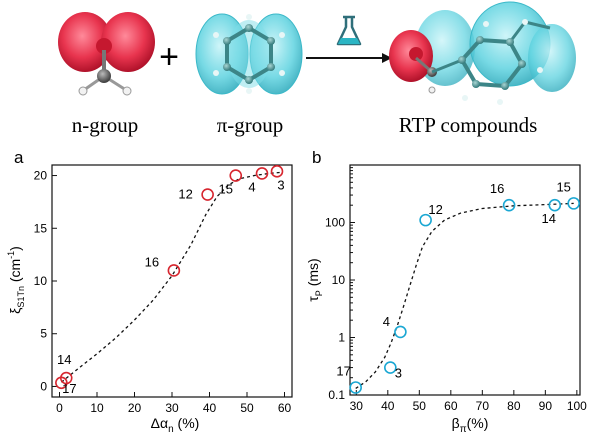 The height and width of the screenshot is (436, 600). What do you see at coordinates (105, 125) in the screenshot?
I see `n-group-label: n-group` at bounding box center [105, 125].